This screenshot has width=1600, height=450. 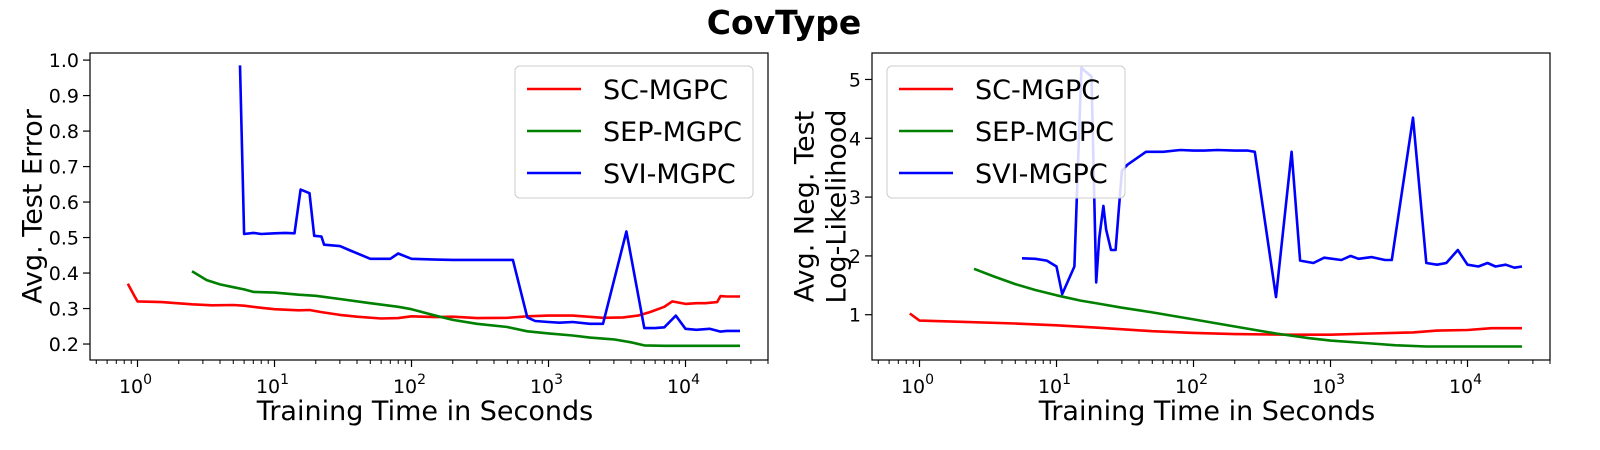 I want to click on y-tick-label: 2, so click(x=855, y=257).